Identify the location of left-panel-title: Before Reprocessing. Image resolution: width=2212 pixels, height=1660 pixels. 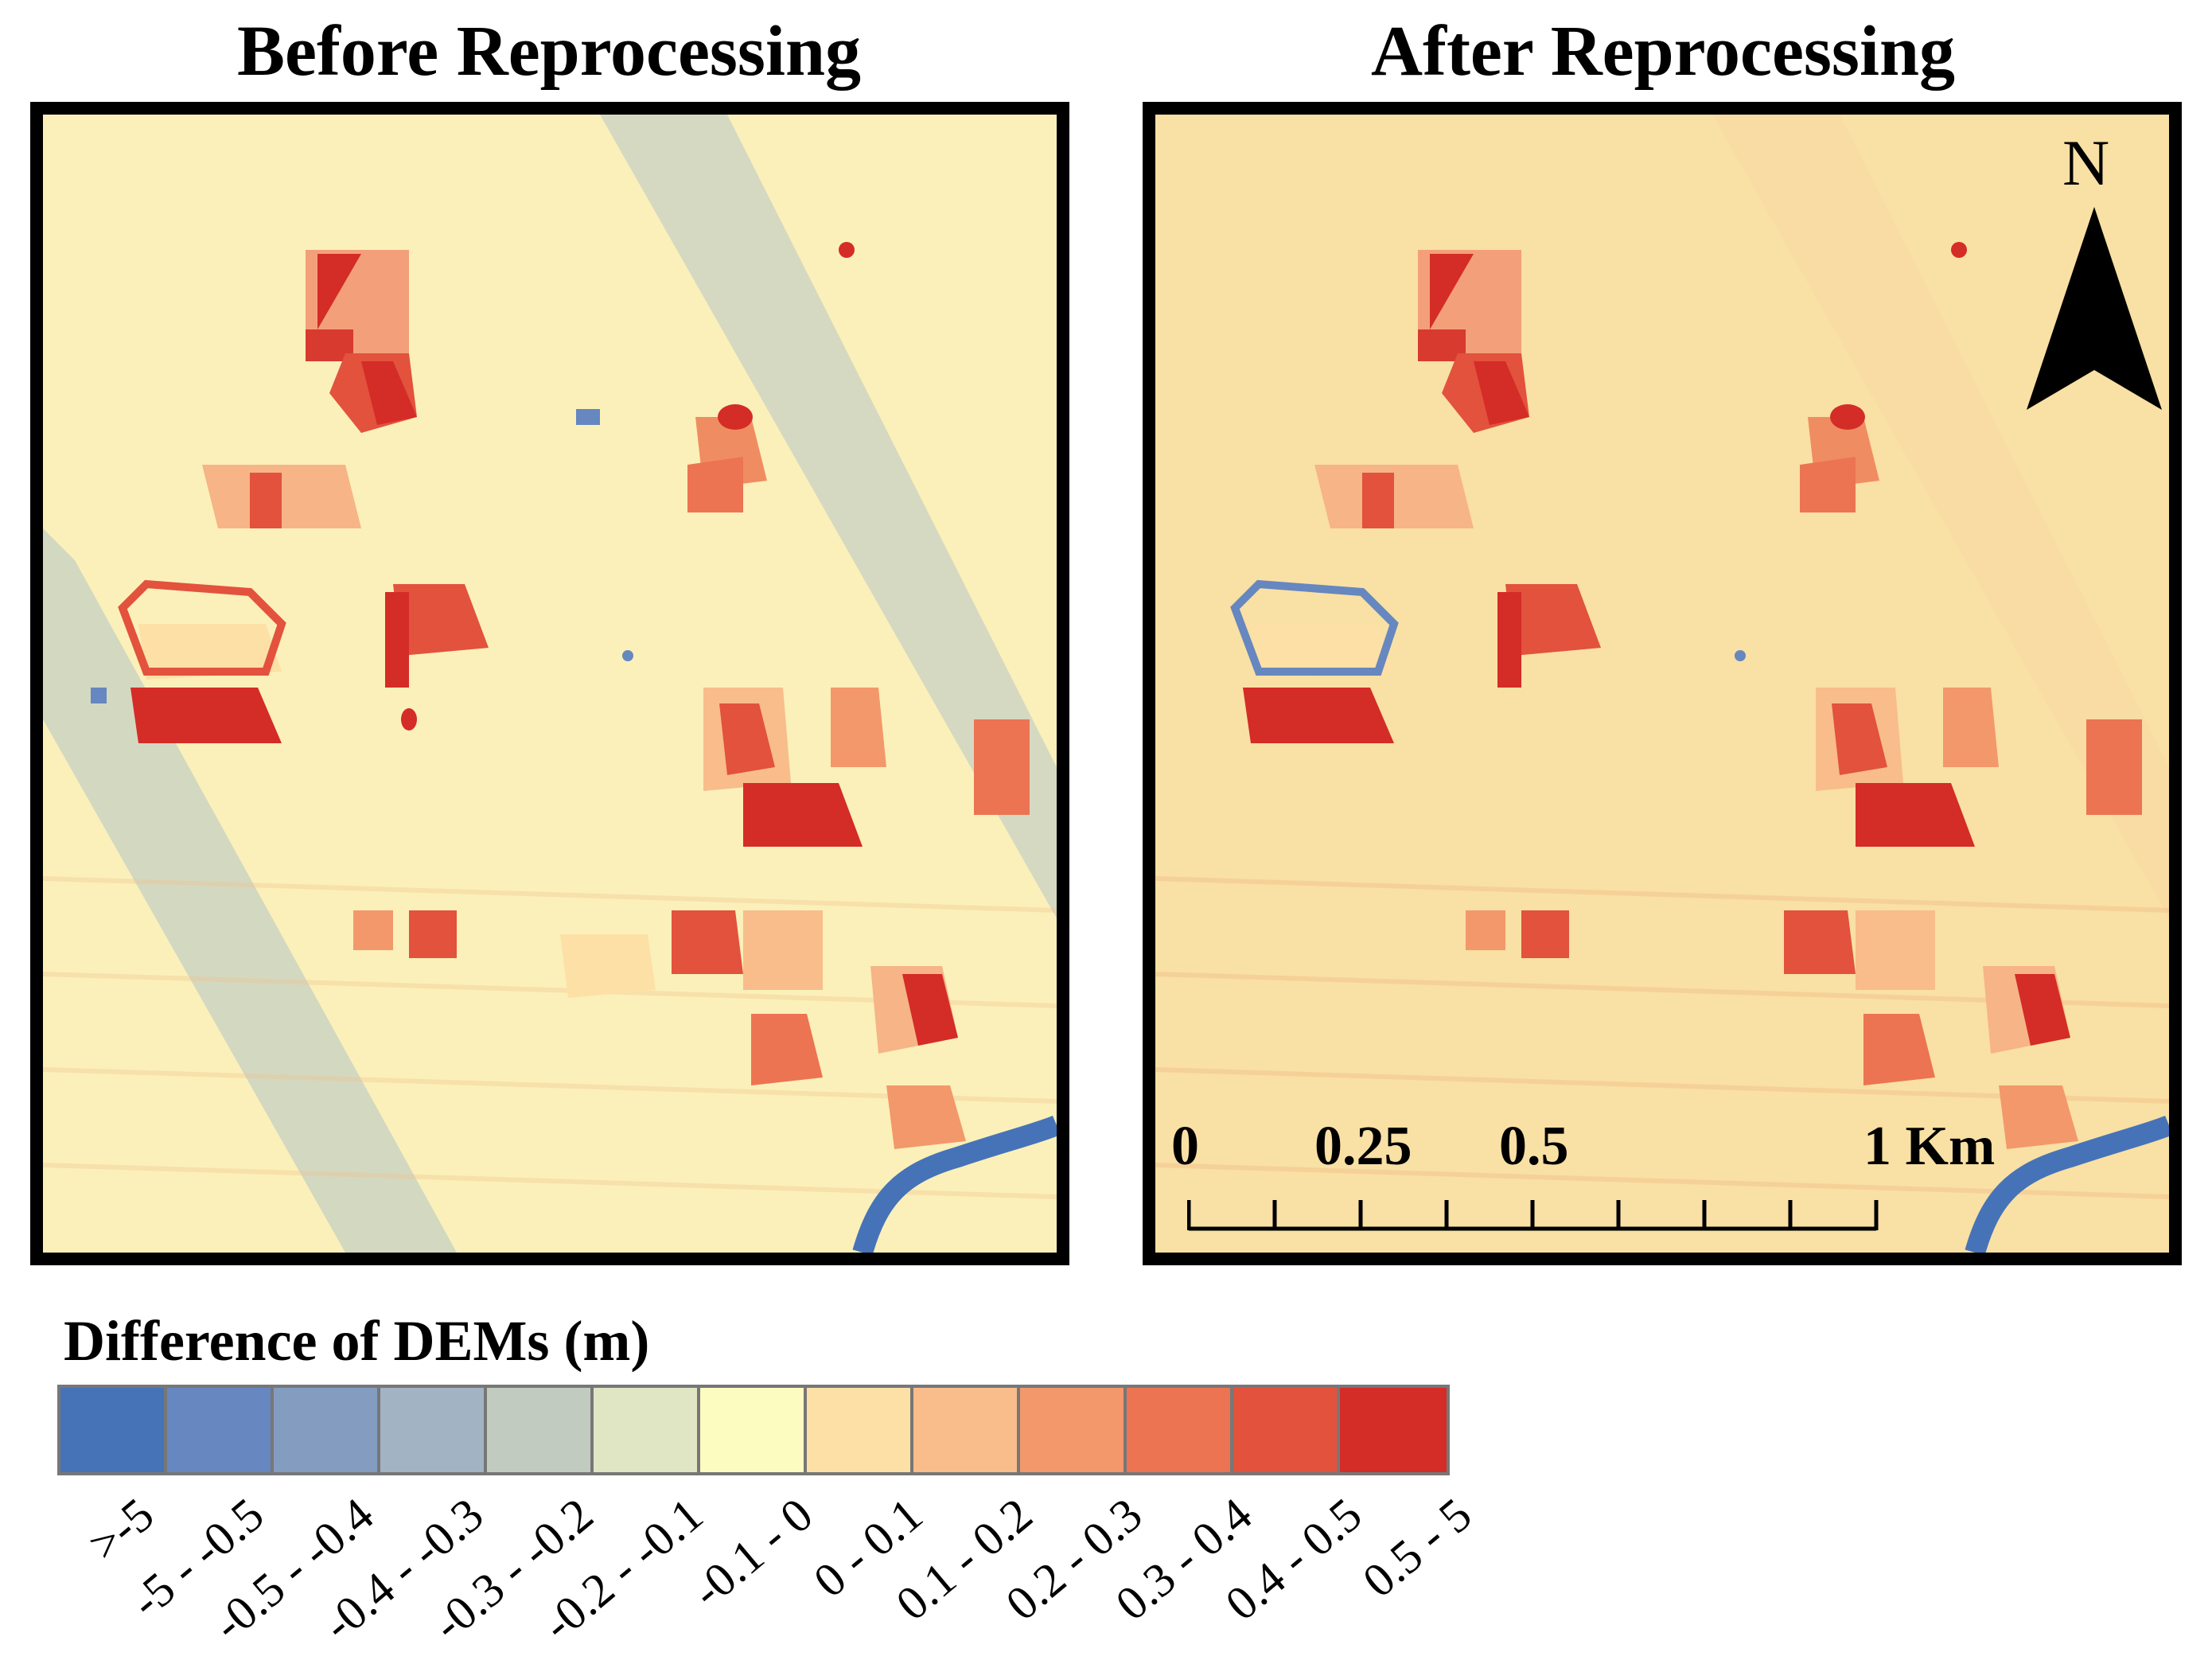
(549, 52).